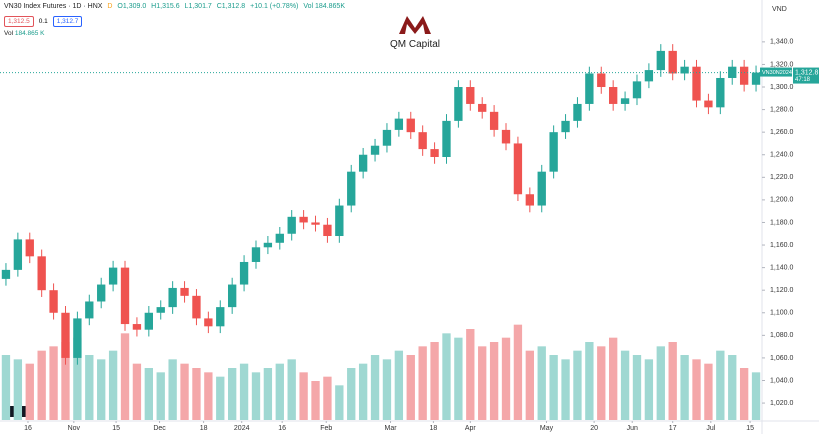 This screenshot has width=819, height=434. I want to click on y-tick-label: 1,060.0, so click(781, 358).